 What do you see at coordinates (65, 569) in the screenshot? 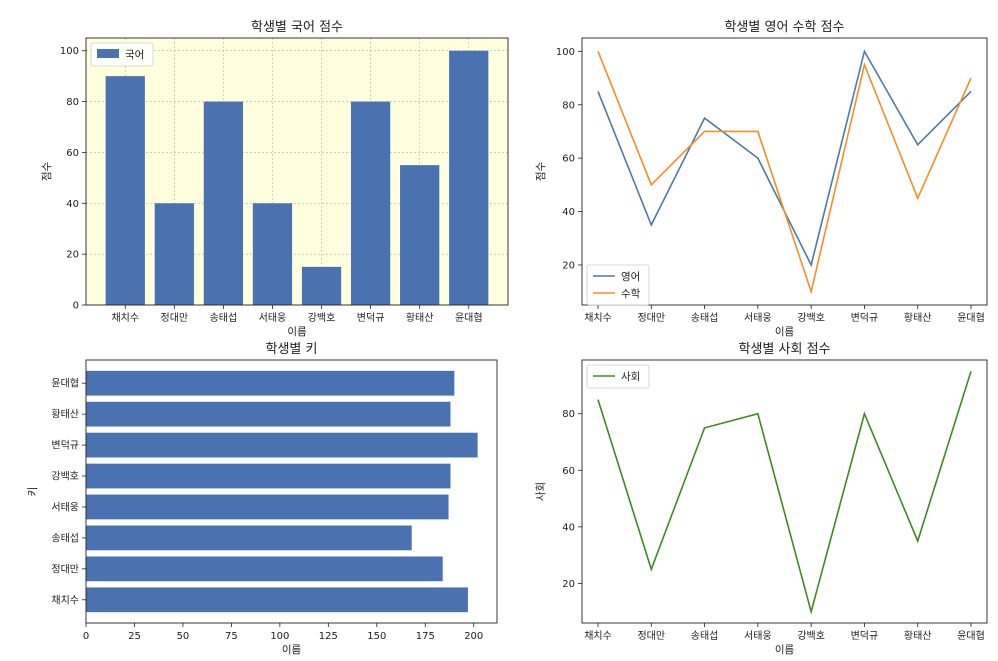
I see `y-tick-label: 정대만` at bounding box center [65, 569].